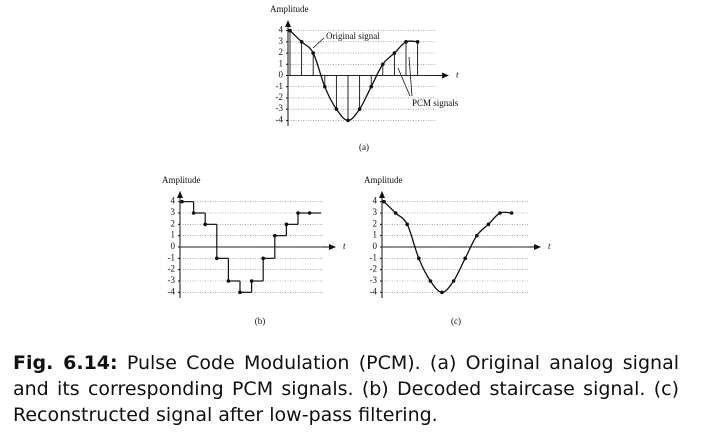 The image size is (706, 439). I want to click on panel-label: (c), so click(456, 321).